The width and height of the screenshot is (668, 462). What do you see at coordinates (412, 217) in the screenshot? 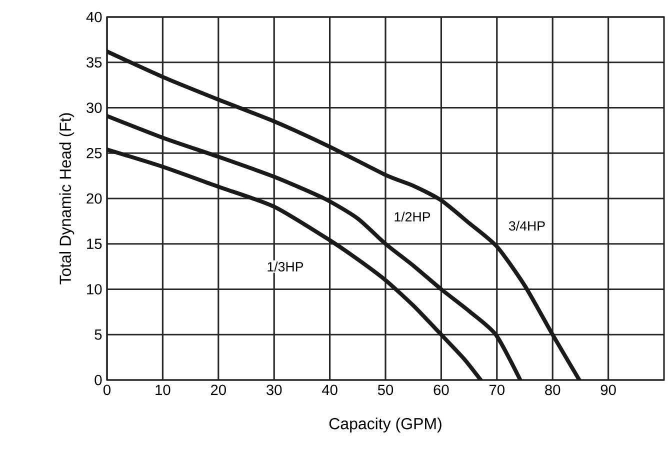
I see `annotation: 1/2HP` at bounding box center [412, 217].